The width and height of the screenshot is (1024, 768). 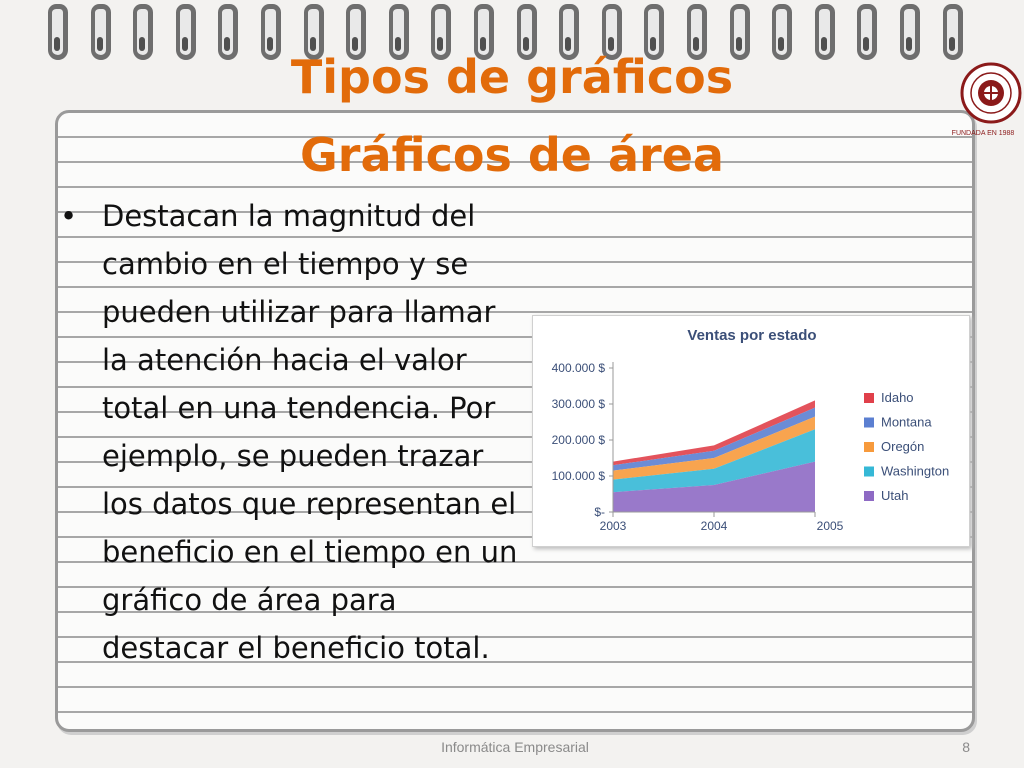 What do you see at coordinates (599, 512) in the screenshot?
I see `y-tick-label: $-` at bounding box center [599, 512].